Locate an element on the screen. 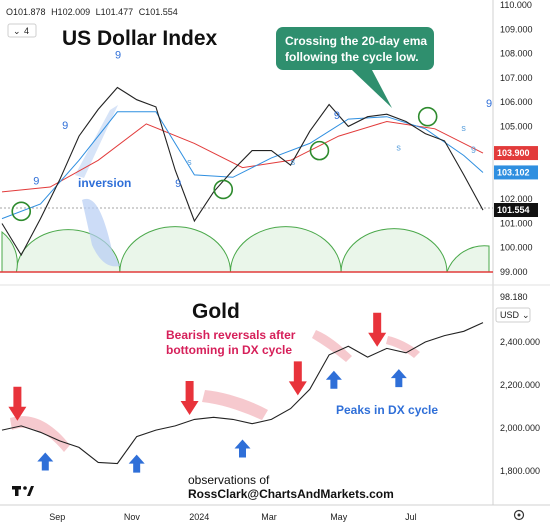 This screenshot has width=550, height=528. time-axis: Sep Nov 2024 Mar May Jul is located at coordinates (232, 517).